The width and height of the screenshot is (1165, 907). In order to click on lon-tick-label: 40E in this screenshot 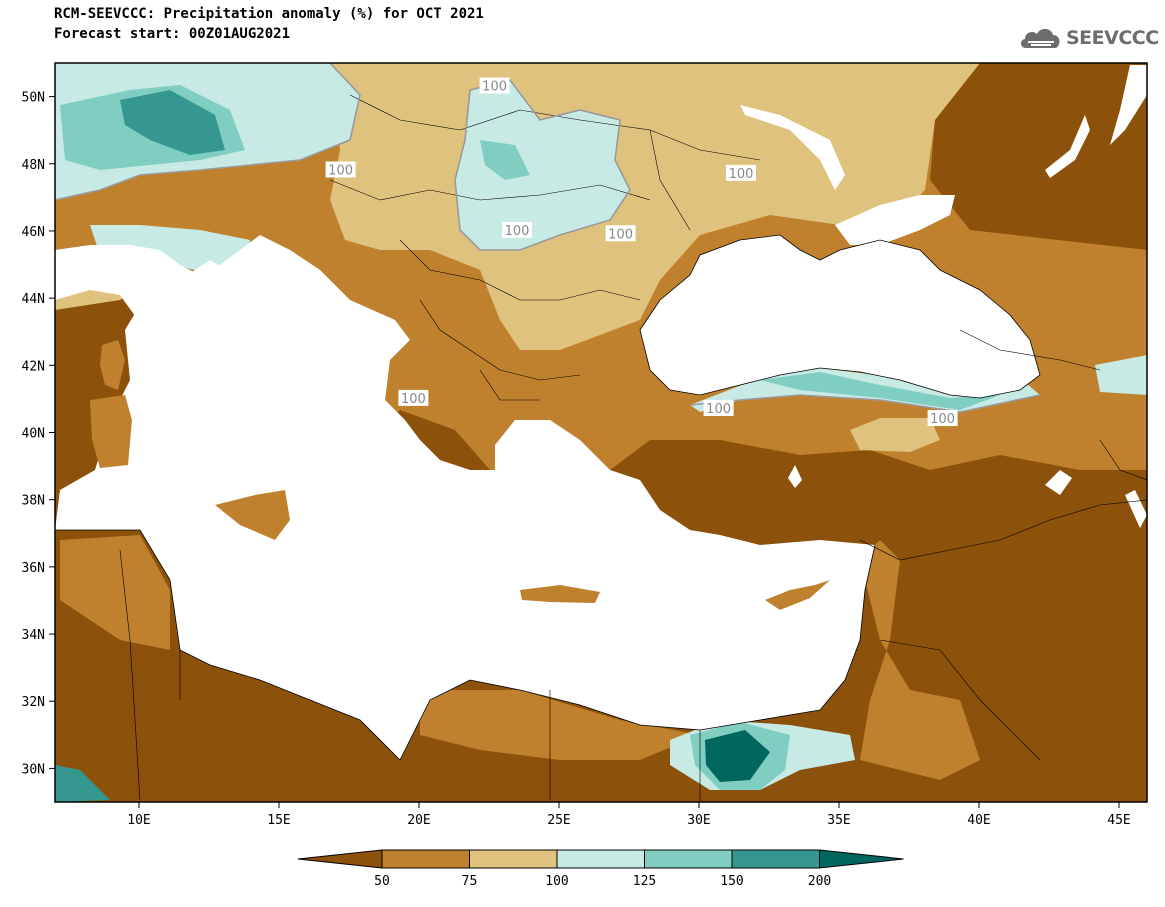, I will do `click(978, 820)`.